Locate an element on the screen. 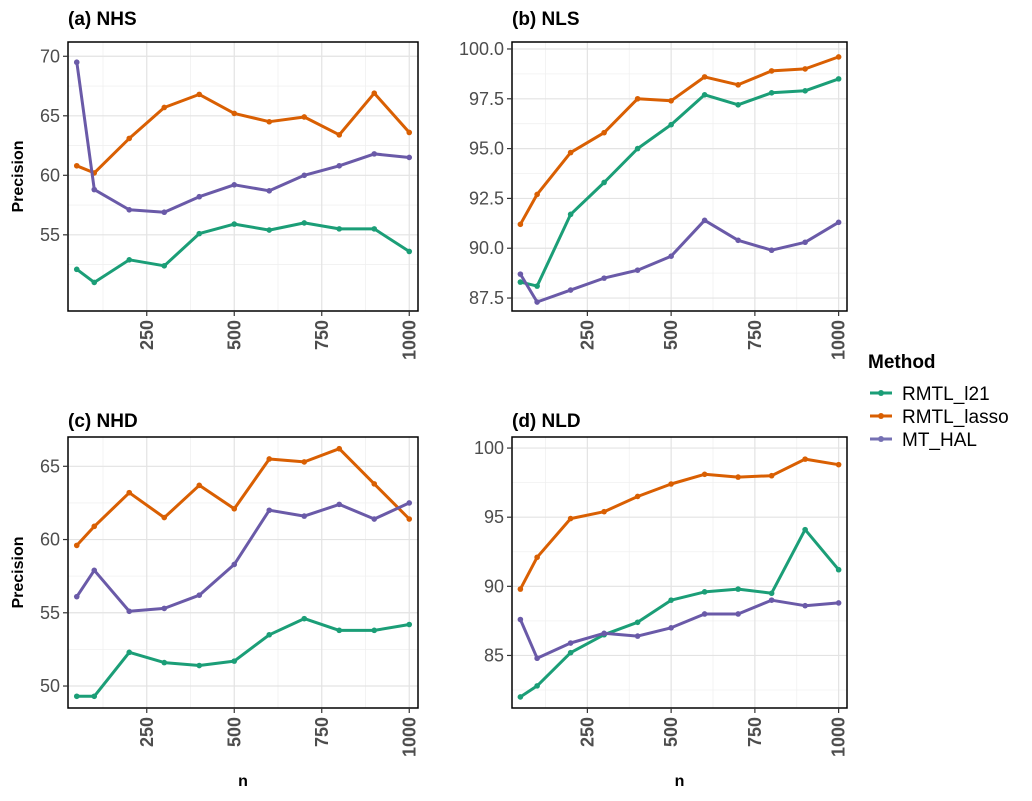 This screenshot has width=1032, height=801. y-tick-label: 90 is located at coordinates (494, 586).